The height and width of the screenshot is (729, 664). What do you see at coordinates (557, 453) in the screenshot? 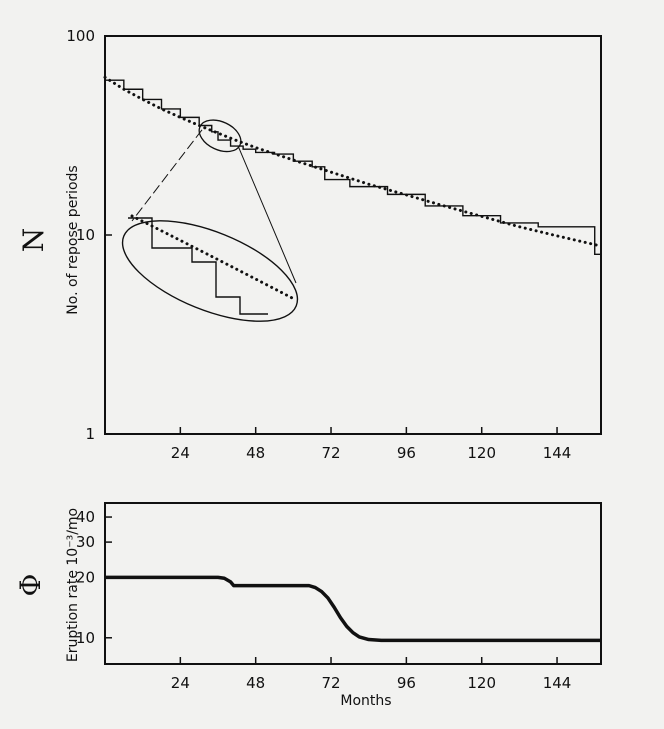
I see `top-x-tick-label: 144` at bounding box center [557, 453].